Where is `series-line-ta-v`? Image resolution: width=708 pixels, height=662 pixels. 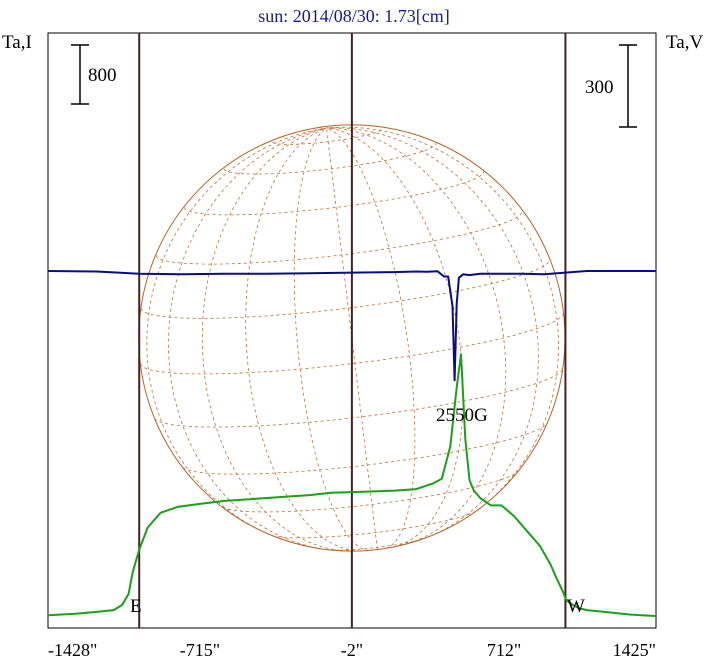
series-line-ta-v is located at coordinates (351, 326).